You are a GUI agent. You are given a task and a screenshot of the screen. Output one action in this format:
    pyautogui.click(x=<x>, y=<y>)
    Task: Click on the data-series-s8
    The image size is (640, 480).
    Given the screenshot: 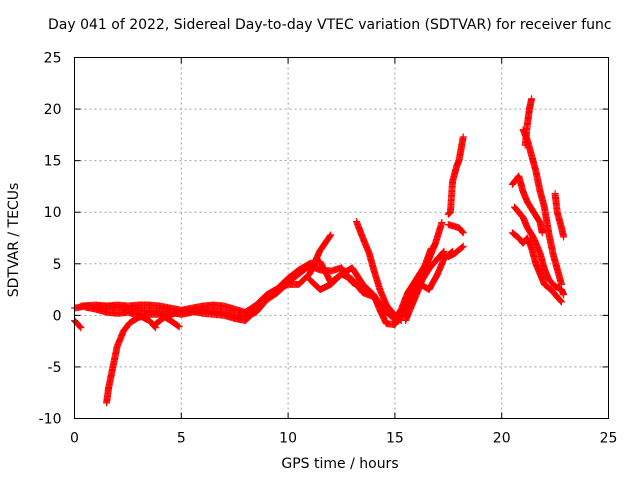 What is the action you would take?
    pyautogui.click(x=341, y=285)
    